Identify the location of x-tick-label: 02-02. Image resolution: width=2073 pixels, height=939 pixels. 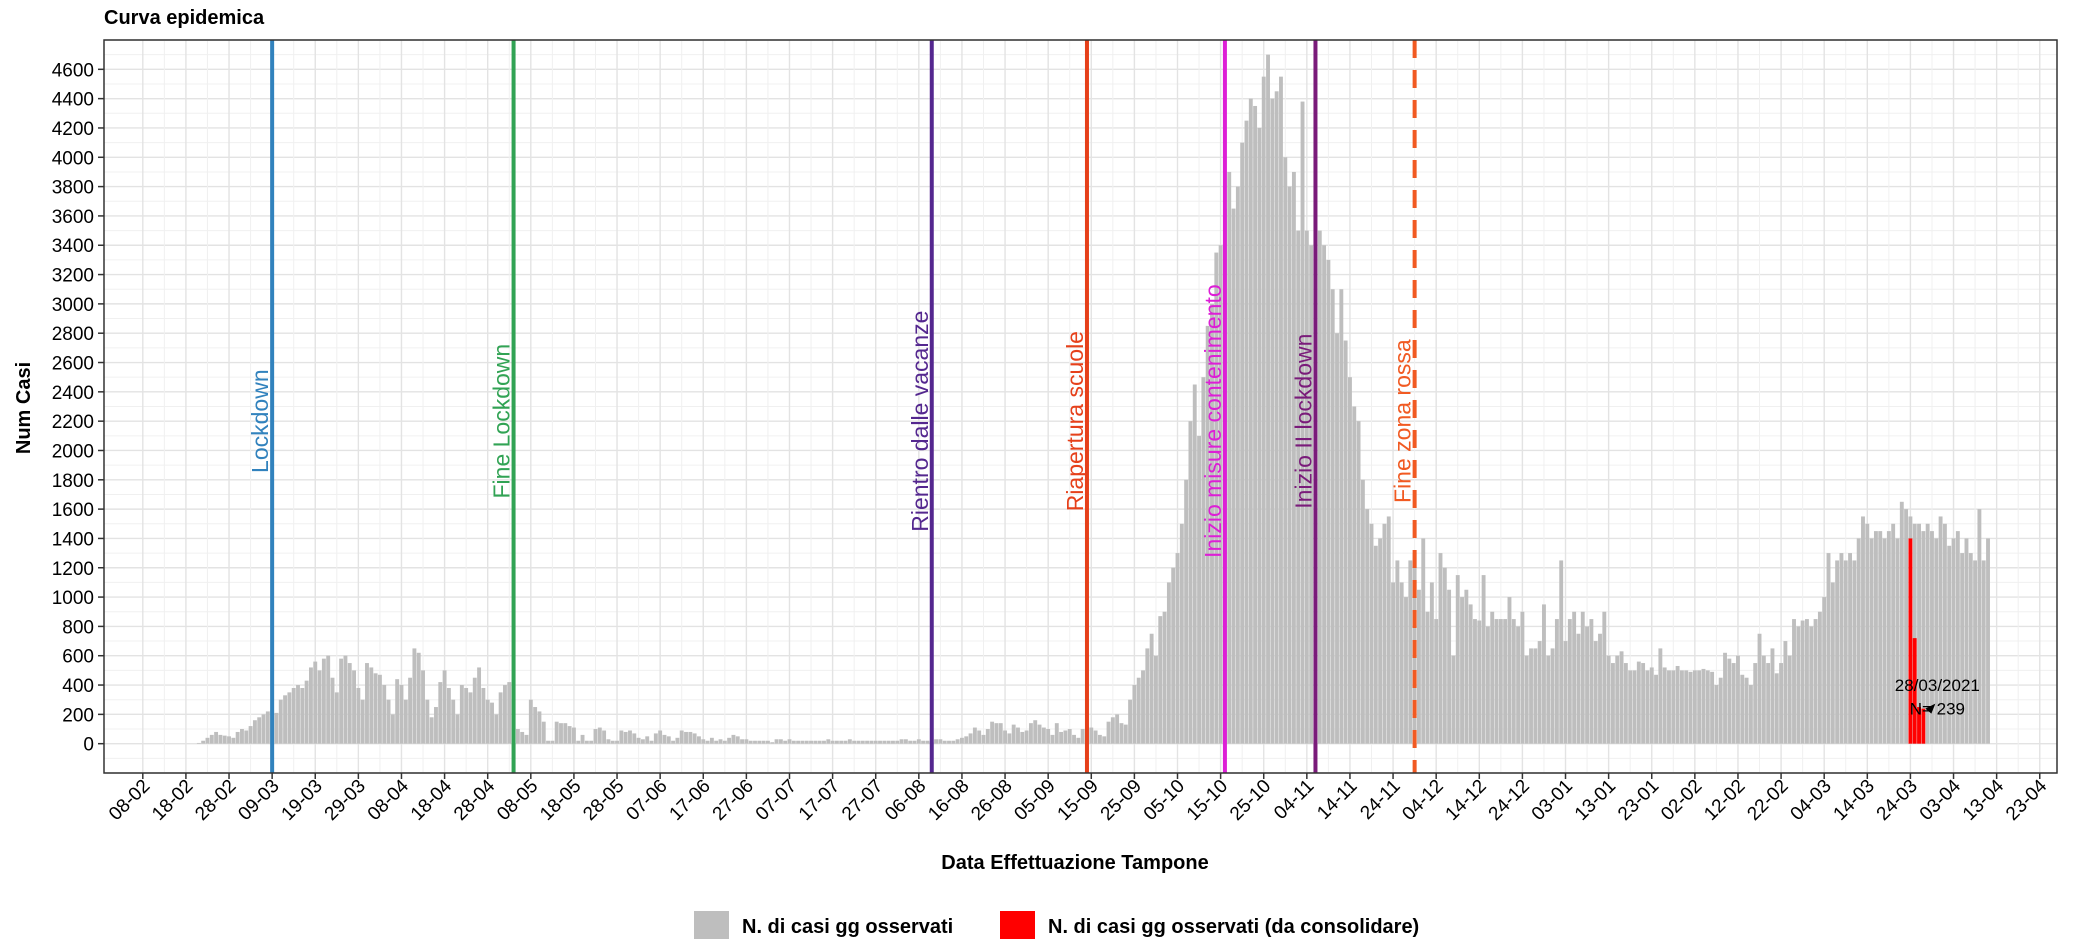
(1681, 800).